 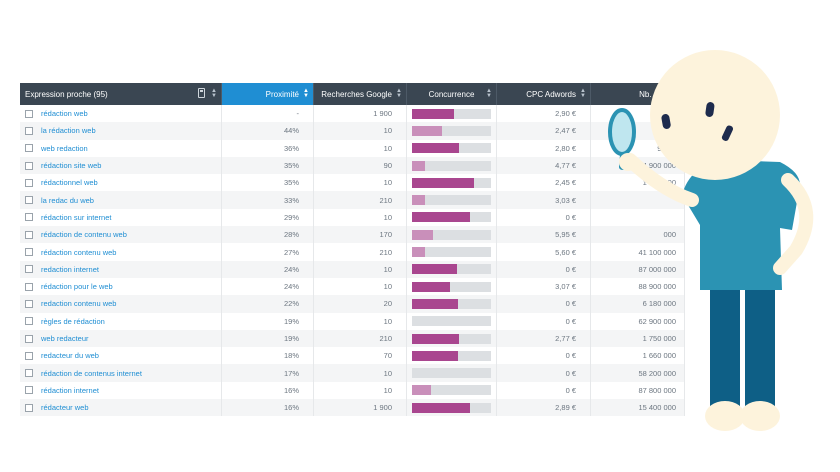 What do you see at coordinates (121, 165) in the screenshot?
I see `keyword-cell: rédaction site web` at bounding box center [121, 165].